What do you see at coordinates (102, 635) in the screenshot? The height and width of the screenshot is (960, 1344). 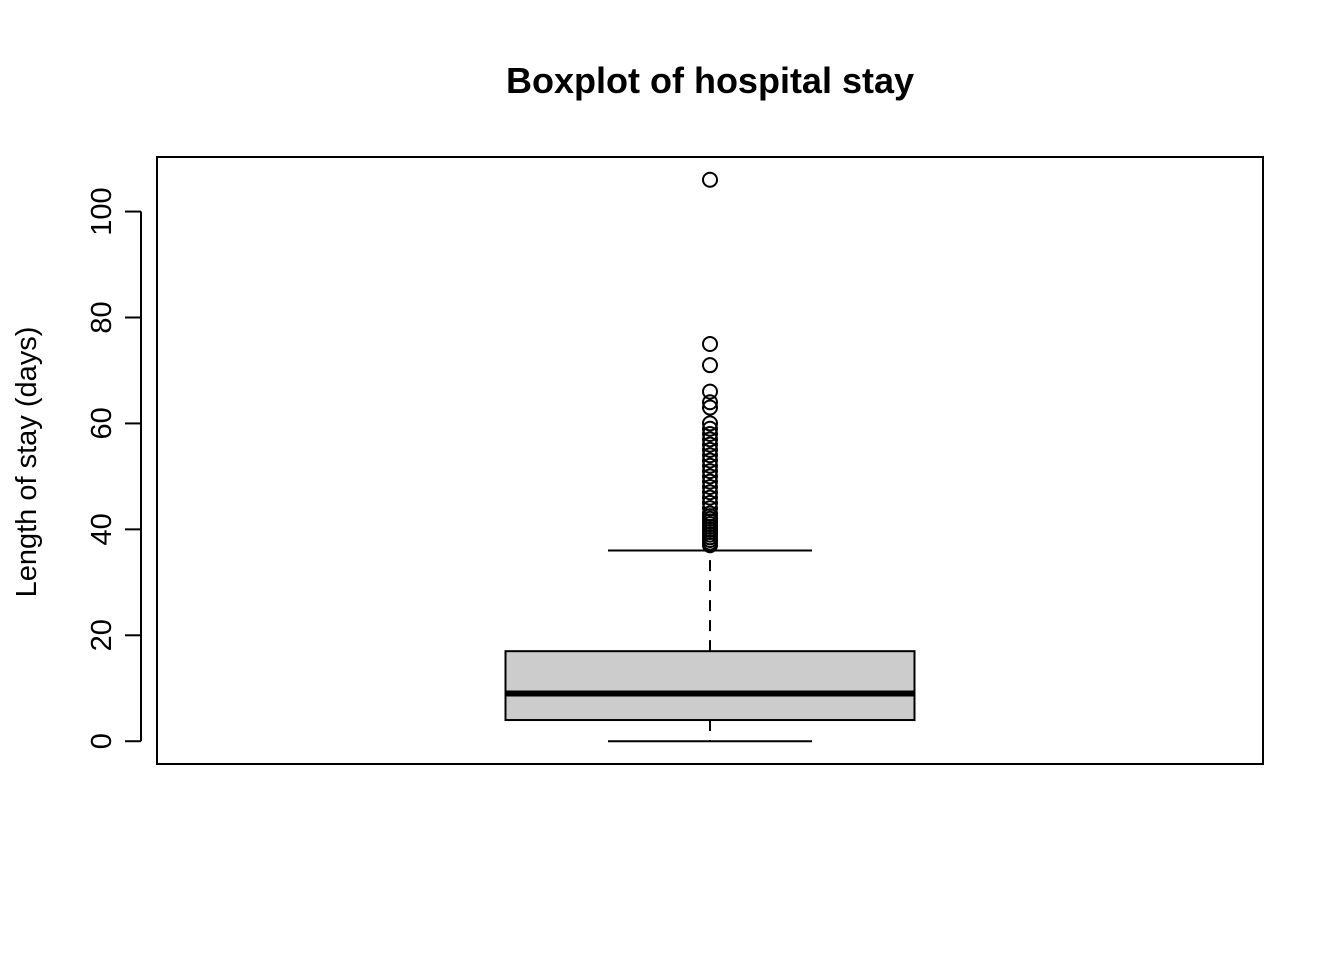 I see `y-tick-label: 20` at bounding box center [102, 635].